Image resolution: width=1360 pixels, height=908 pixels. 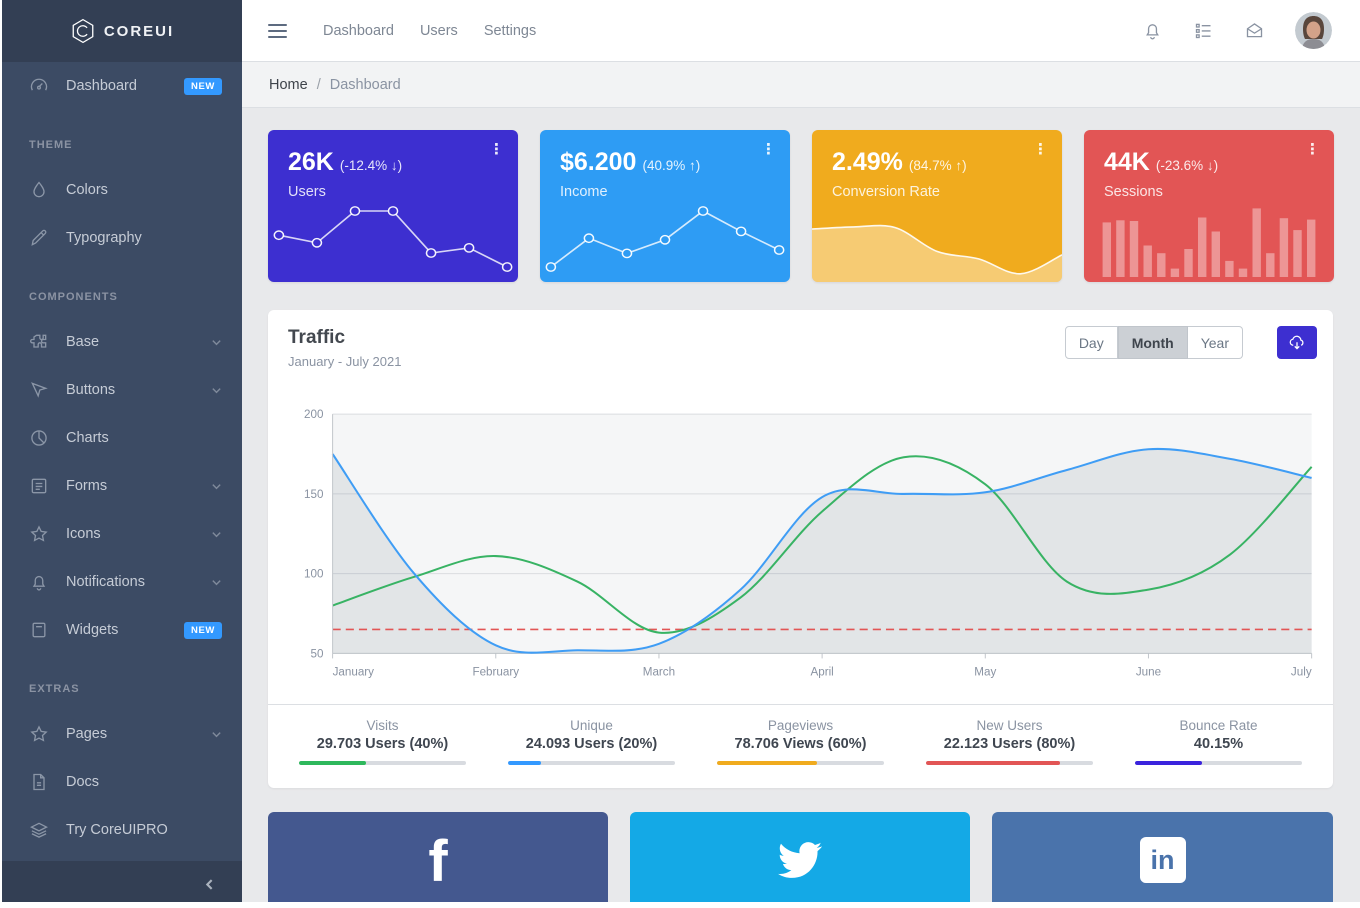 What do you see at coordinates (671, 165) in the screenshot?
I see `stat-delta: (40.9% ↑)` at bounding box center [671, 165].